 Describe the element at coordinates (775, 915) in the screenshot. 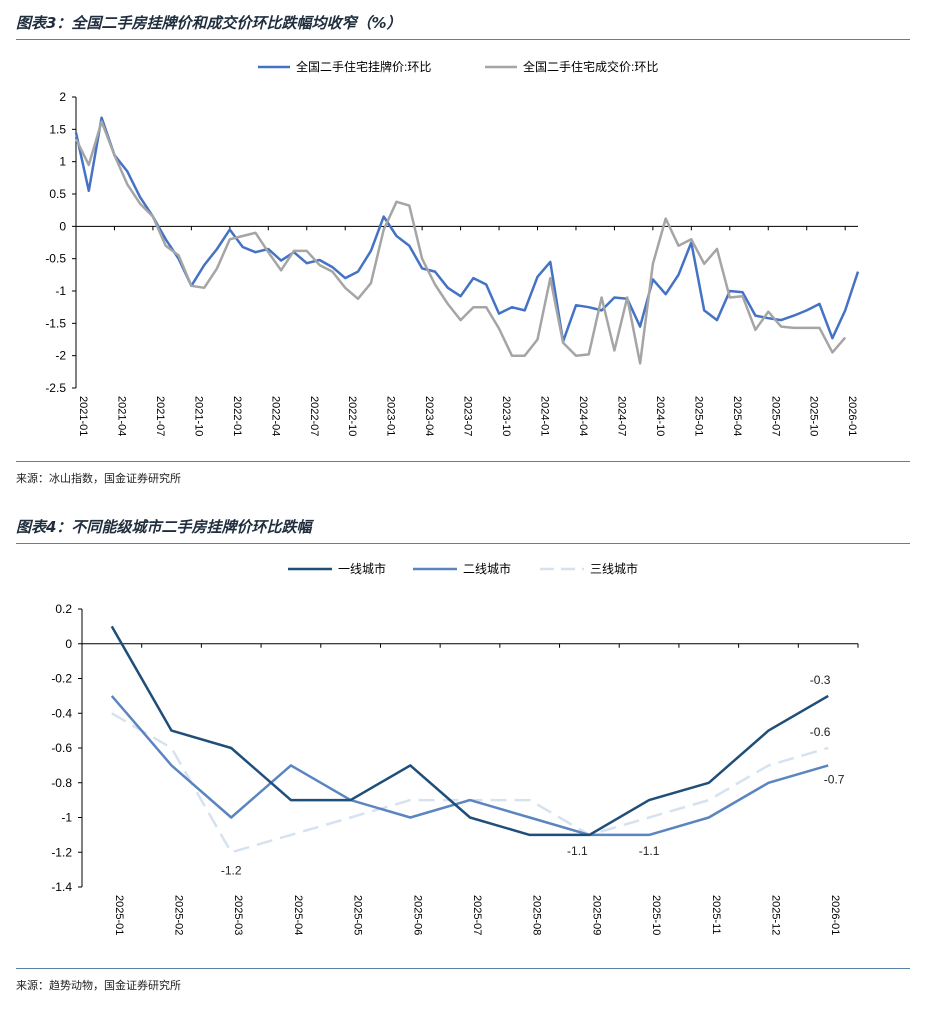

I see `chart2-x-tick-label: 2025-12` at that location.